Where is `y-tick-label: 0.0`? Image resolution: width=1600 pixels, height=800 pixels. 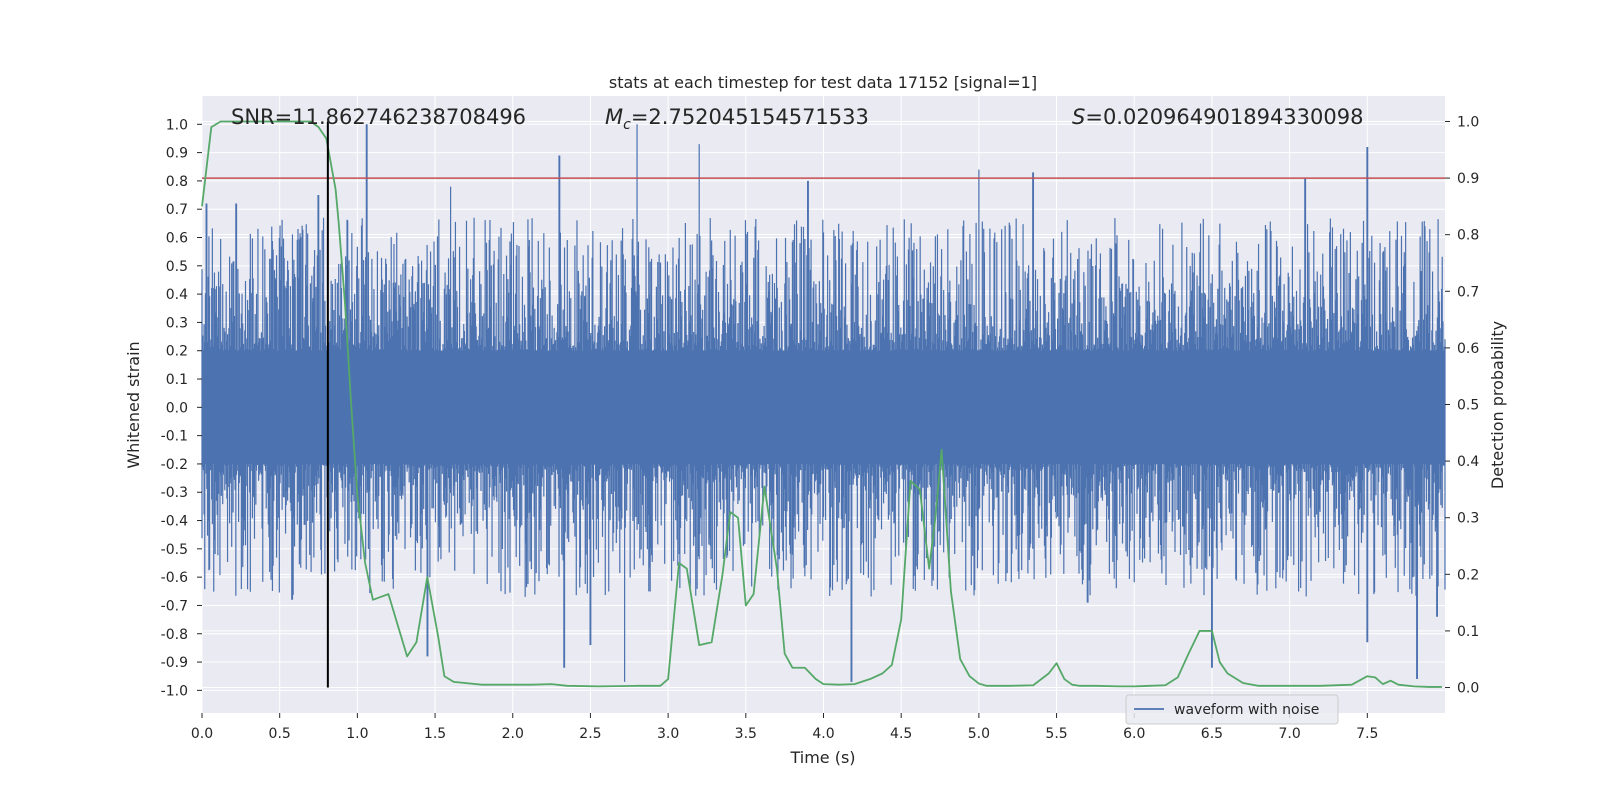
y-tick-label: 0.0 is located at coordinates (177, 408).